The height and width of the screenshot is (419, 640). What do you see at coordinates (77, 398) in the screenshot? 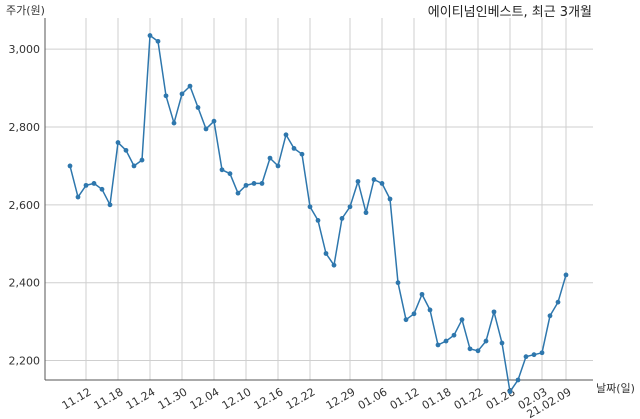
I see `x-tick-label: 11.12` at bounding box center [77, 398].